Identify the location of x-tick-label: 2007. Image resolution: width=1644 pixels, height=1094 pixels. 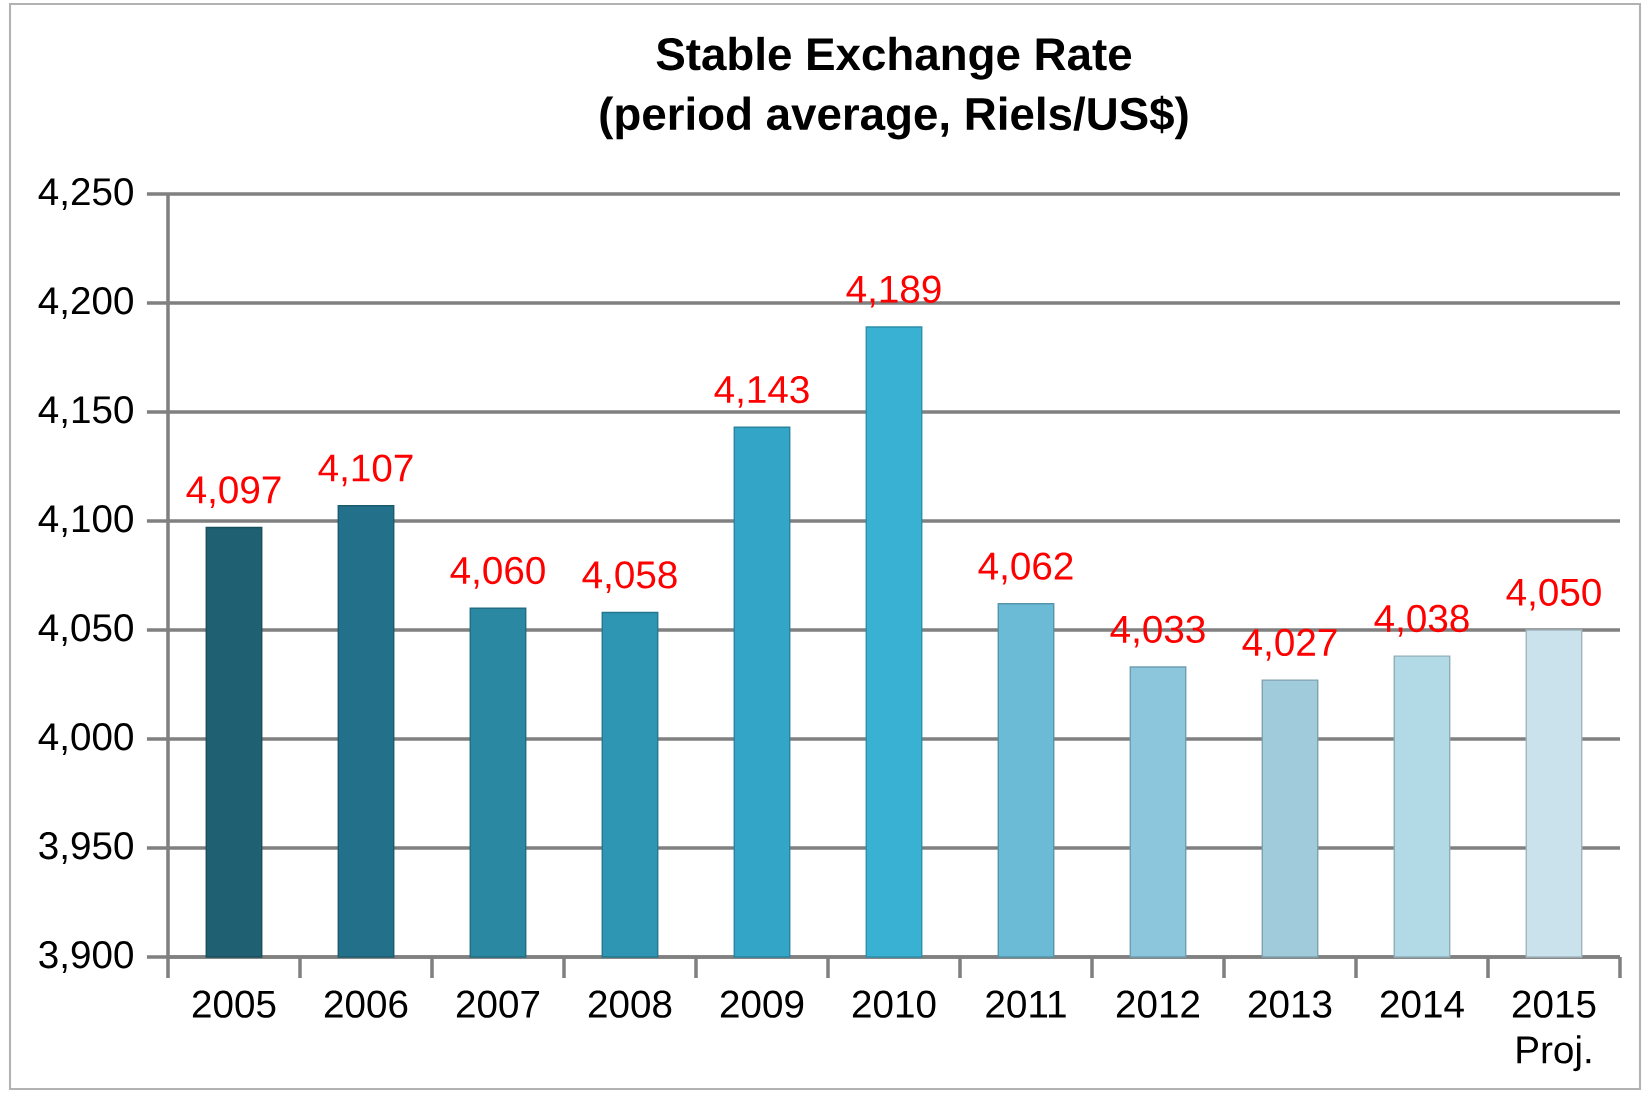
(498, 1004).